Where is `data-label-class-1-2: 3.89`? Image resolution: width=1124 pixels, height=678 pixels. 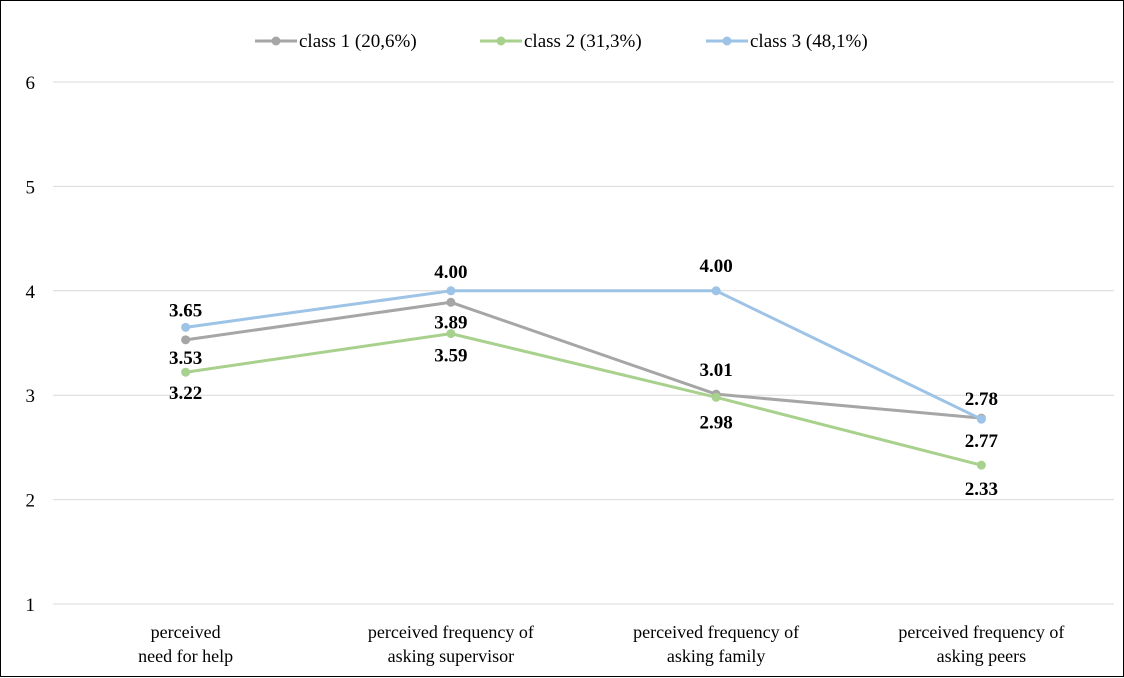 data-label-class-1-2: 3.89 is located at coordinates (450, 322).